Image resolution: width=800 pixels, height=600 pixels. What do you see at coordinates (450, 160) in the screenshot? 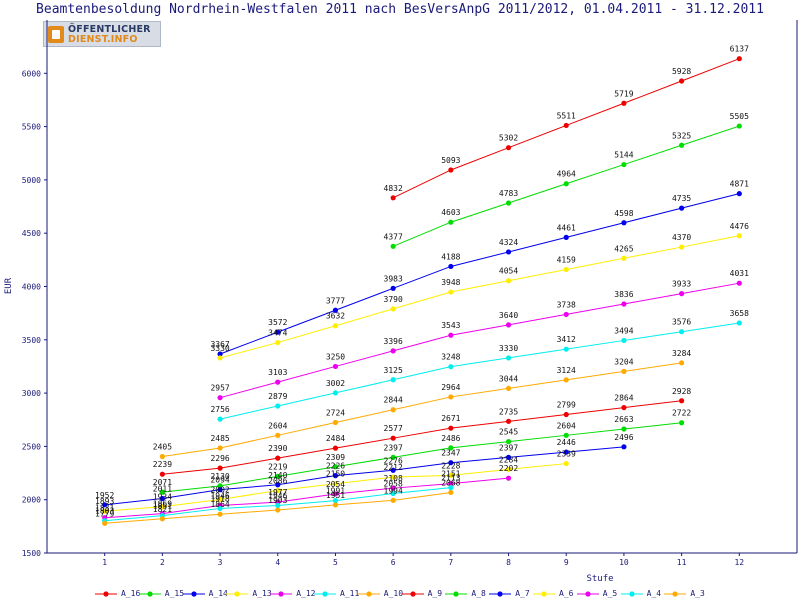
I see `data-label-A_16: 5093` at bounding box center [450, 160].